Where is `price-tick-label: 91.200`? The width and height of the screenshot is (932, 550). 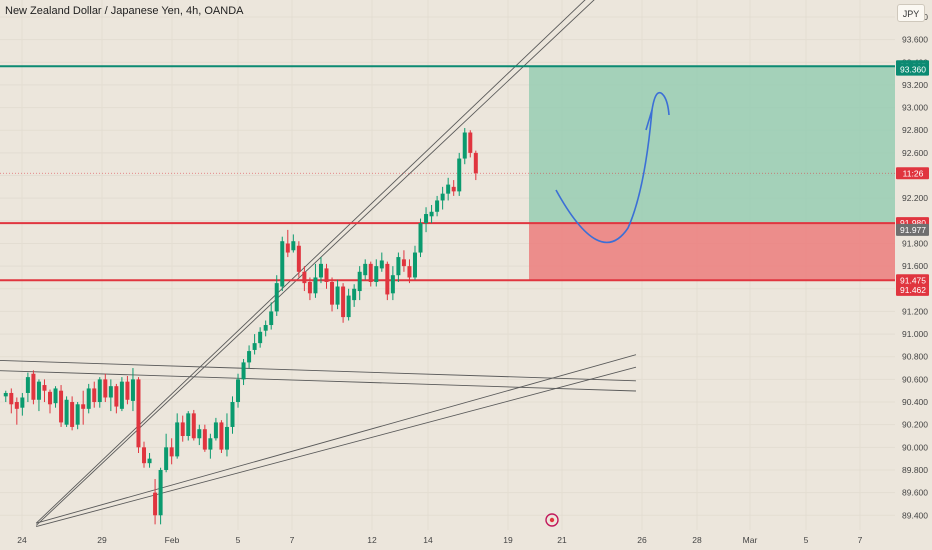
price-tick-label: 91.200 is located at coordinates (915, 311).